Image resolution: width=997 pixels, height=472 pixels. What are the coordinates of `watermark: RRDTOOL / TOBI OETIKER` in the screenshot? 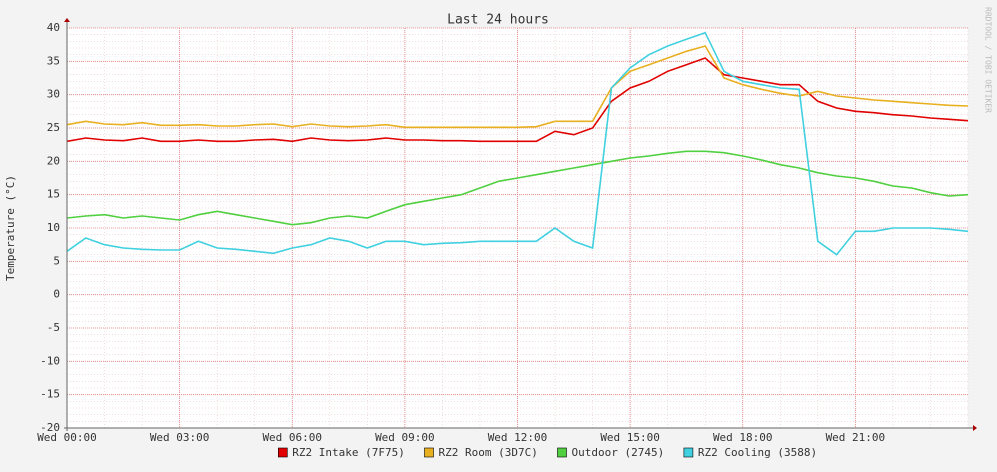 It's located at (988, 60).